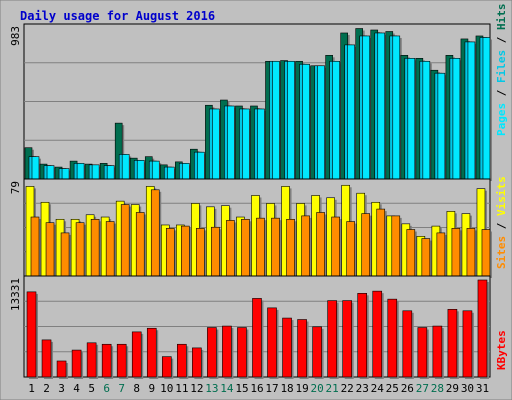 The height and width of the screenshot is (400, 512). Describe the element at coordinates (46, 388) in the screenshot. I see `x-tick-label: 2` at that location.